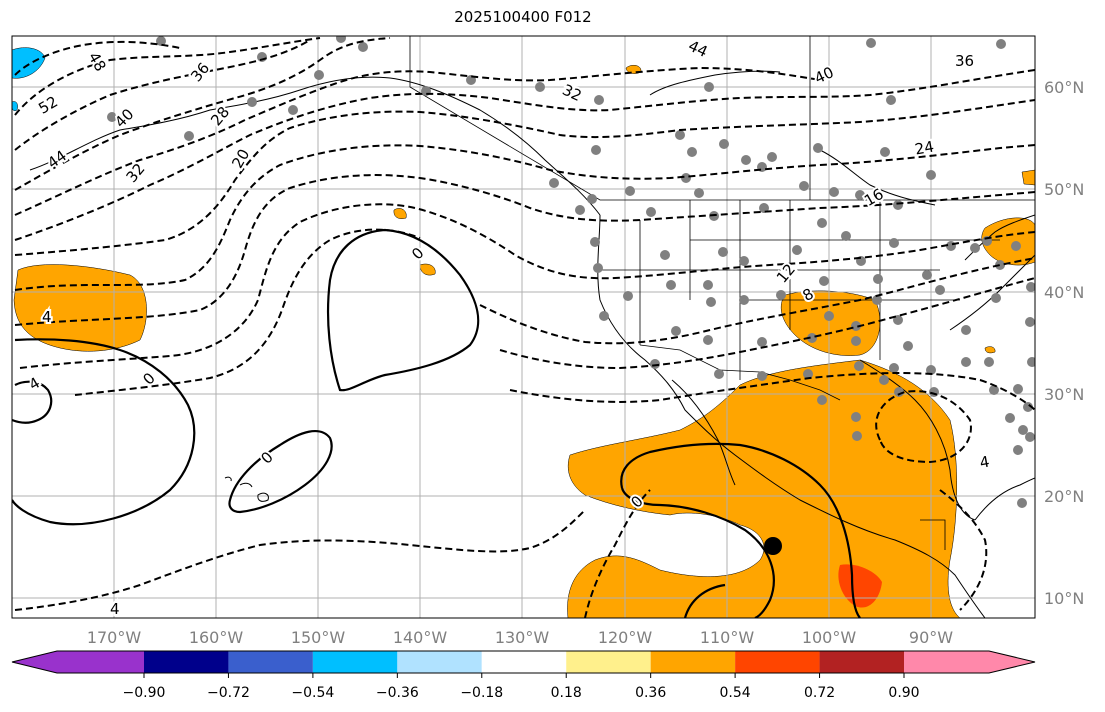  I want to click on colorbar-outline, so click(523, 662).